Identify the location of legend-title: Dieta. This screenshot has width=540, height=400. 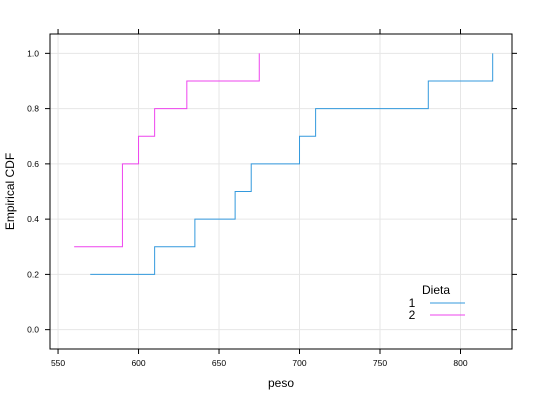
(436, 290).